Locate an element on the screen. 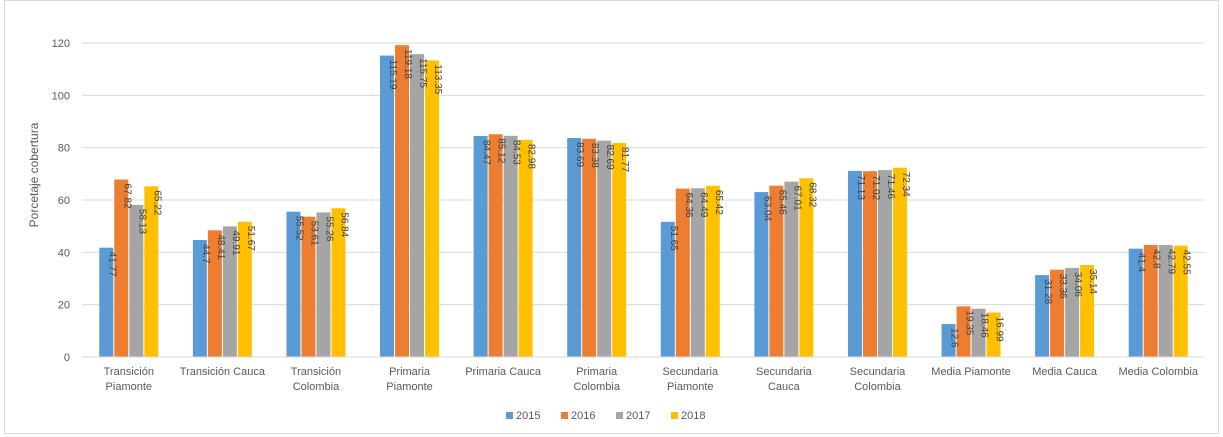  category-label-line: Transición is located at coordinates (129, 372).